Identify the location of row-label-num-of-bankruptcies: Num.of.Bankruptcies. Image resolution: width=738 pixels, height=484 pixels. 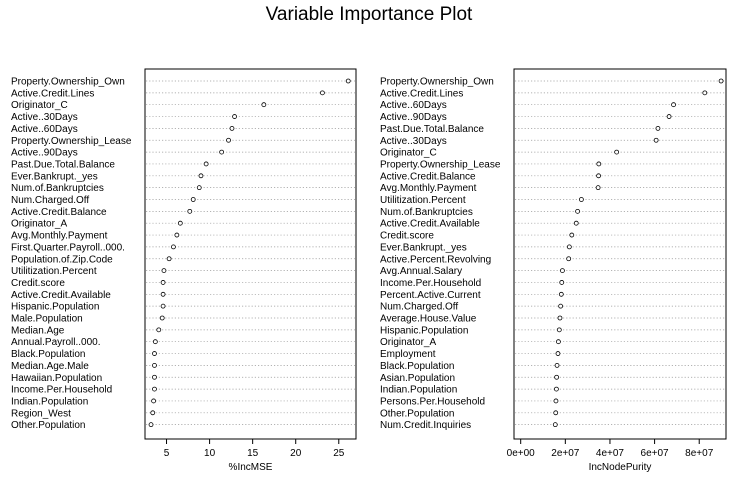
(426, 212).